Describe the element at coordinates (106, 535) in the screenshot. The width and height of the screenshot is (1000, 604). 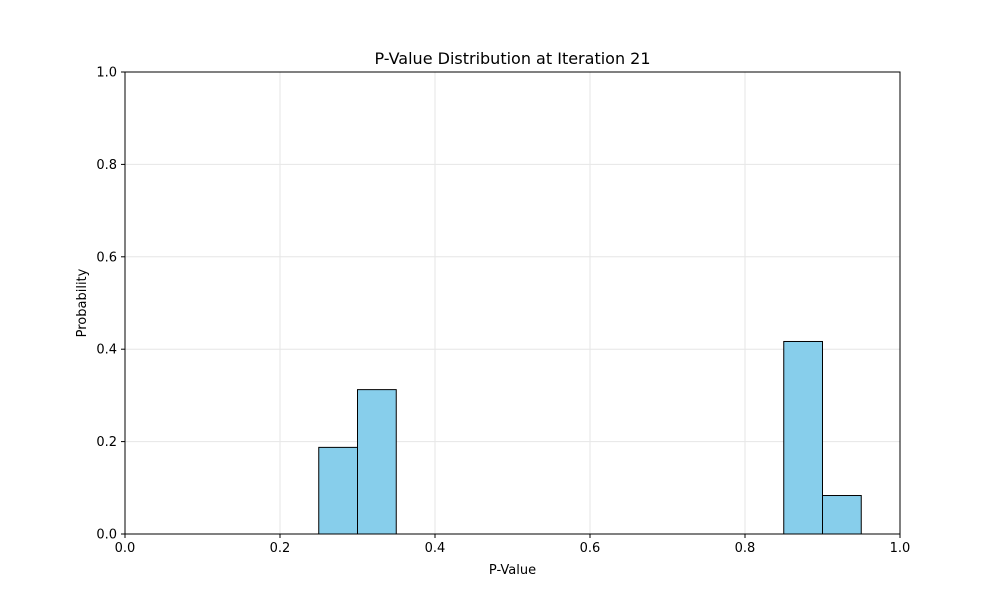
I see `y-tick-label: 0.0` at that location.